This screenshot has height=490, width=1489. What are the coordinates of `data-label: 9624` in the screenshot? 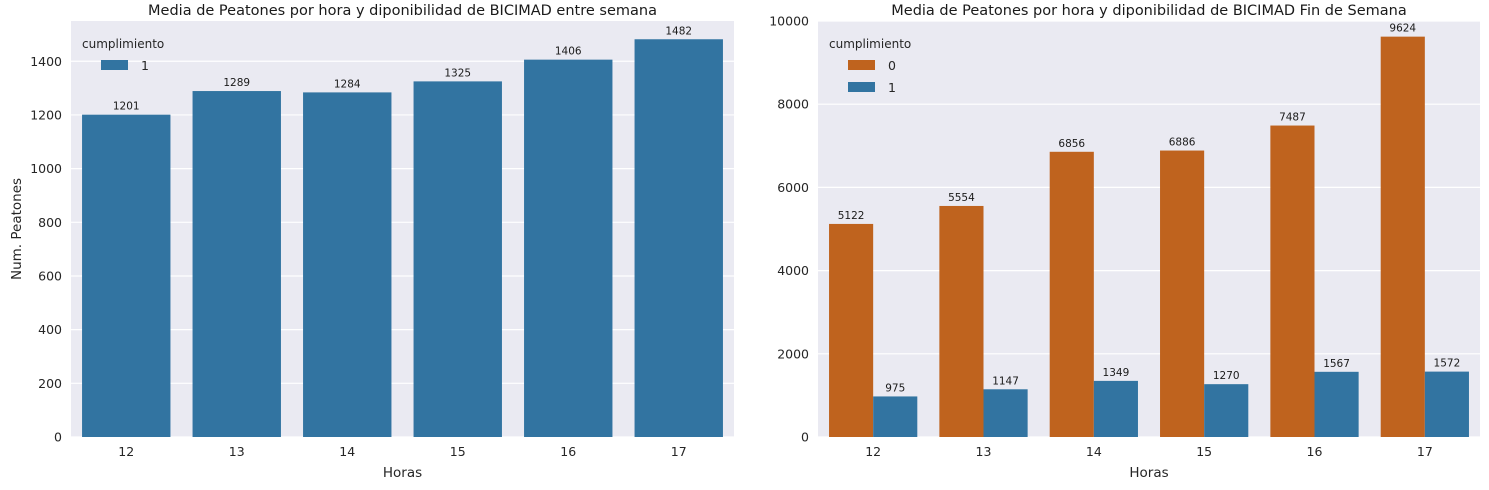 It's located at (1402, 29).